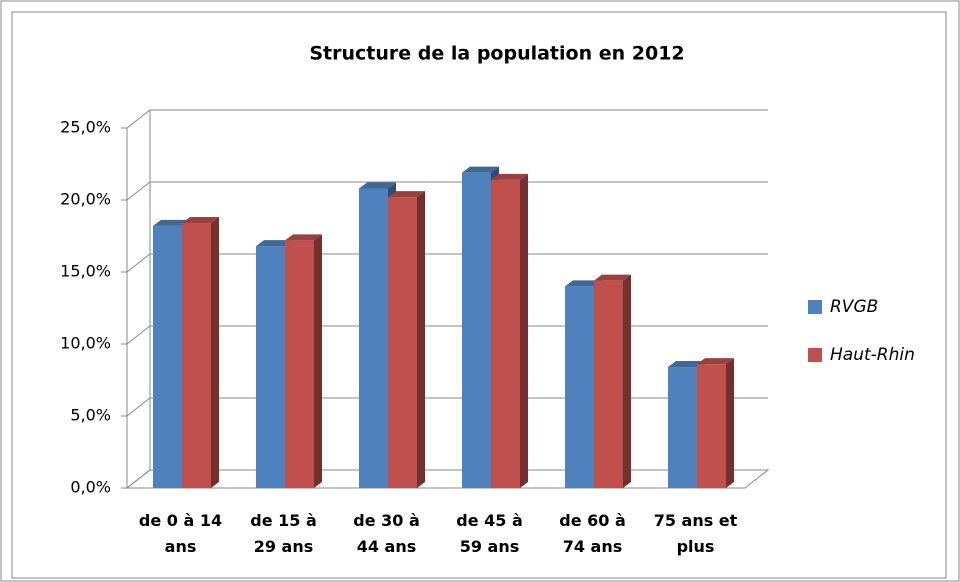 This screenshot has width=960, height=582. What do you see at coordinates (489, 533) in the screenshot?
I see `x-tick-label: de 45 à 59 ans` at bounding box center [489, 533].